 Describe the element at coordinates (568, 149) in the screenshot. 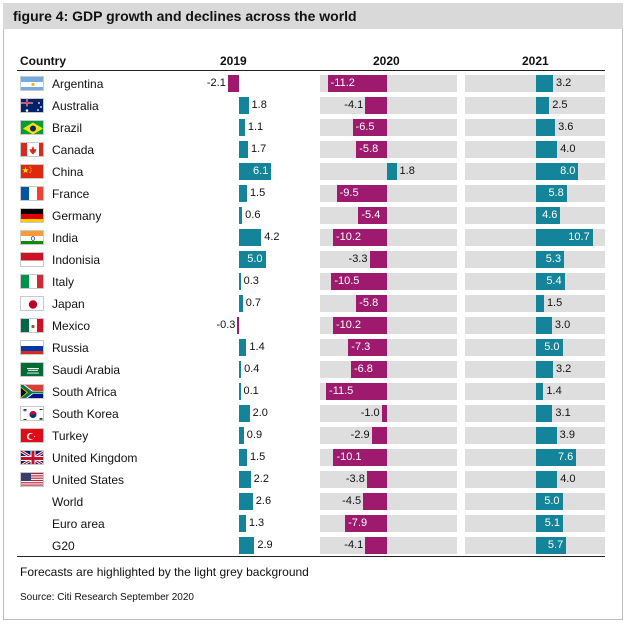

I see `value-label-2021: 4.0` at that location.